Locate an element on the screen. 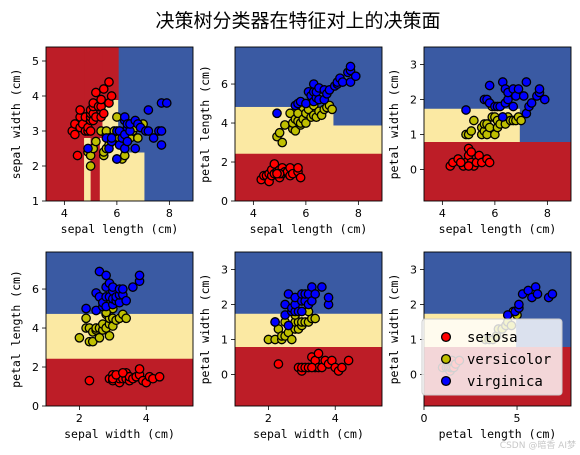 Image resolution: width=580 pixels, height=455 pixels. y-tick-label: 5 is located at coordinates (35, 61).